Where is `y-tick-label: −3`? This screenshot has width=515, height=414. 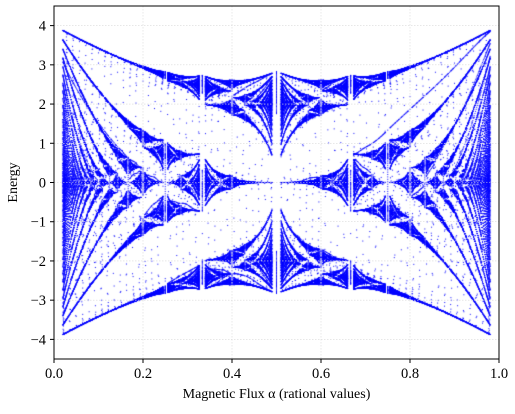 y-tick-label: −3 is located at coordinates (38, 301).